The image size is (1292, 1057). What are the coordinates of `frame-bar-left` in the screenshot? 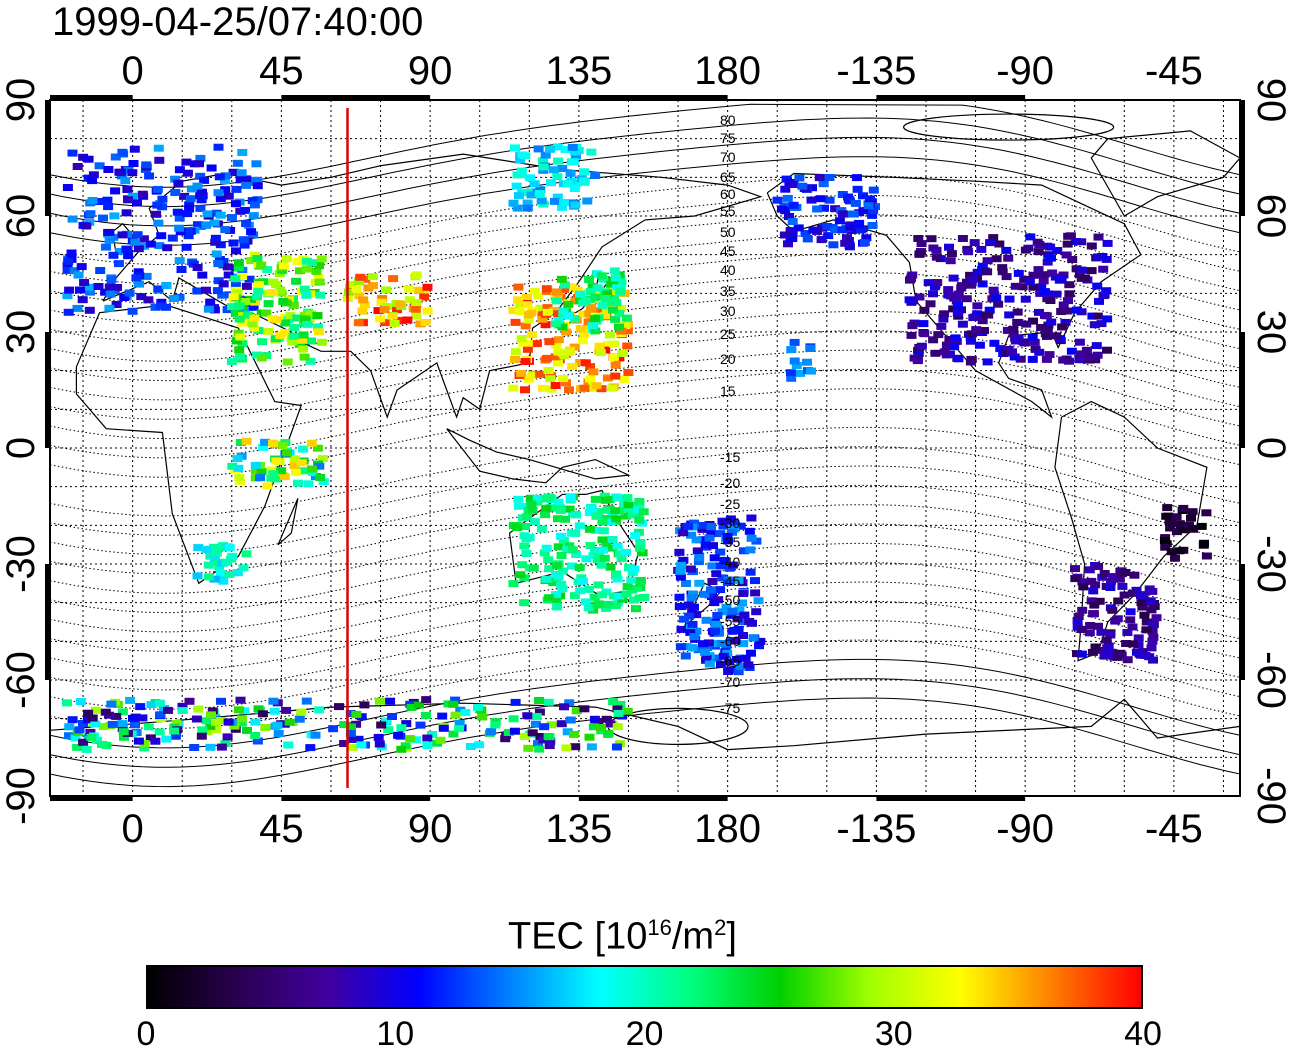 It's located at (47, 158).